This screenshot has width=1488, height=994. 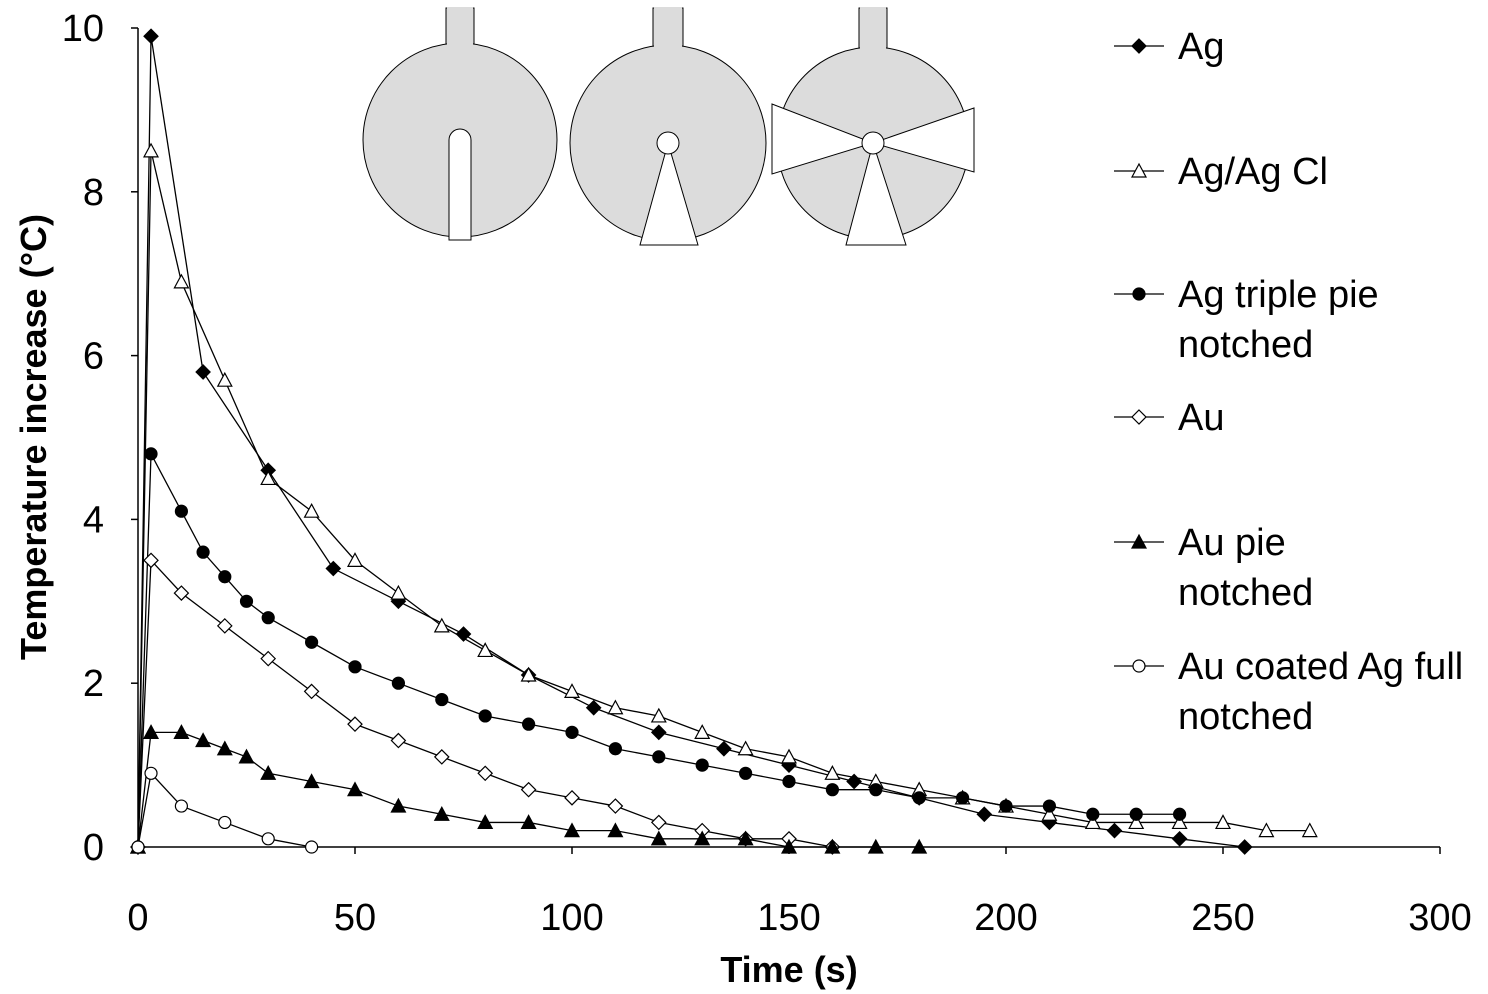 I want to click on x-tick-label: 0, so click(x=137, y=918).